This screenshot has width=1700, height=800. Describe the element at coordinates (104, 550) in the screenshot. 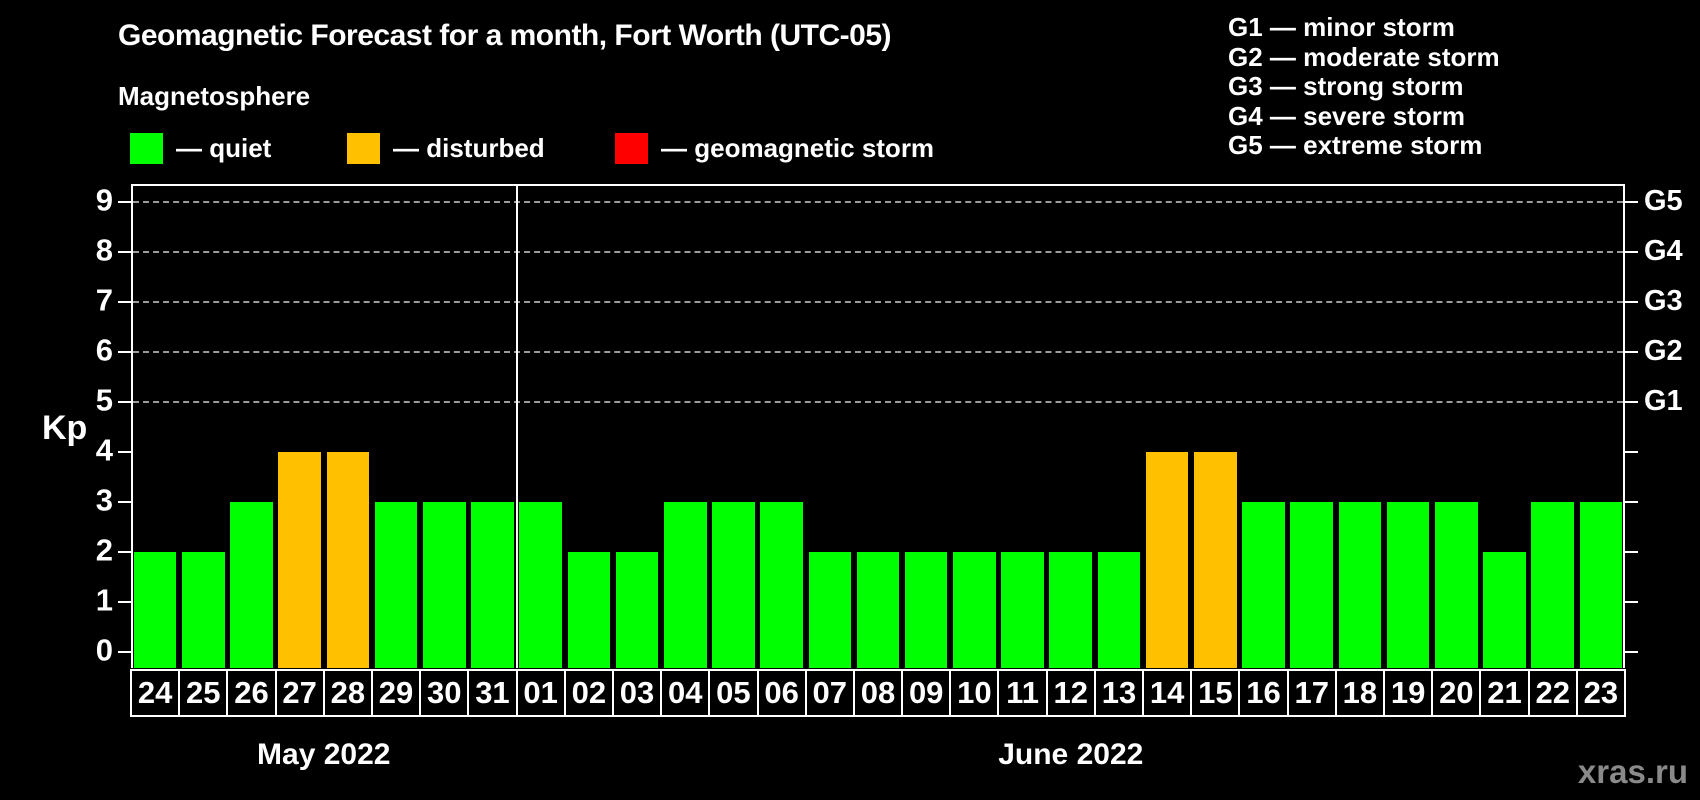

I see `y-axis-tick-label-2: 2` at that location.